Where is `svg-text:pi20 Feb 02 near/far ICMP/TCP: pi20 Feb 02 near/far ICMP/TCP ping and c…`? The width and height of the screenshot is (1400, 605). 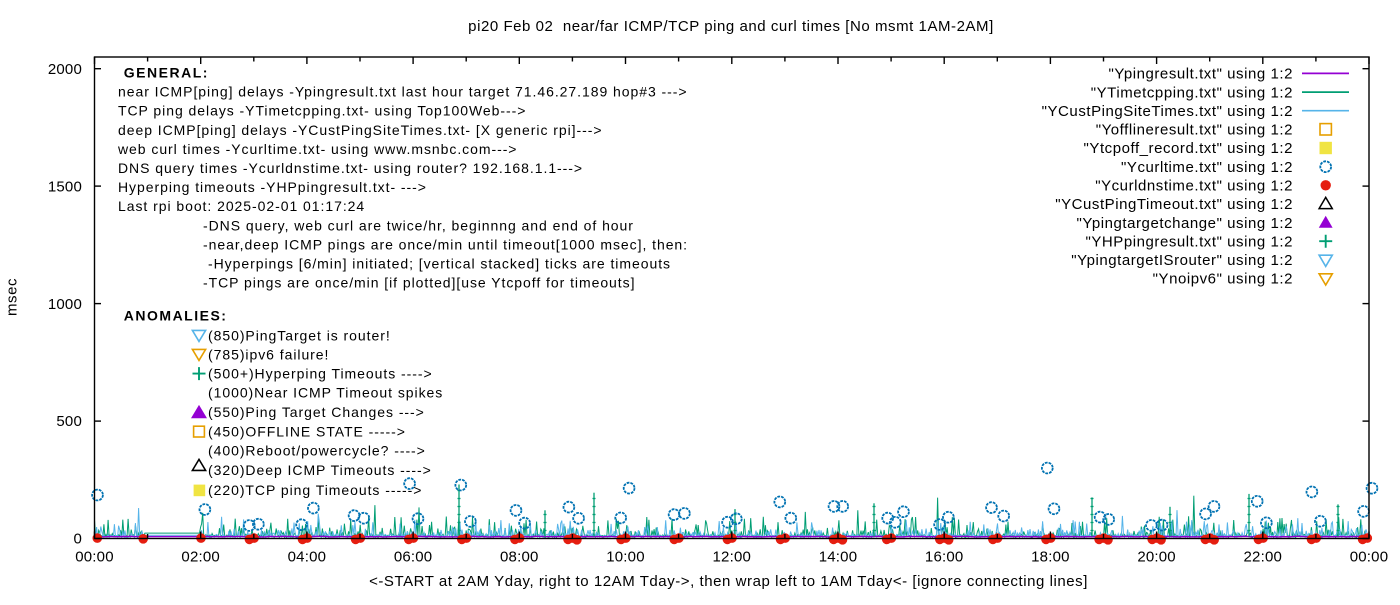 svg-text:pi20 Feb 02 near/far ICMP/TCP: pi20 Feb 02 near/far ICMP/TCP ping and c… is located at coordinates (731, 26).